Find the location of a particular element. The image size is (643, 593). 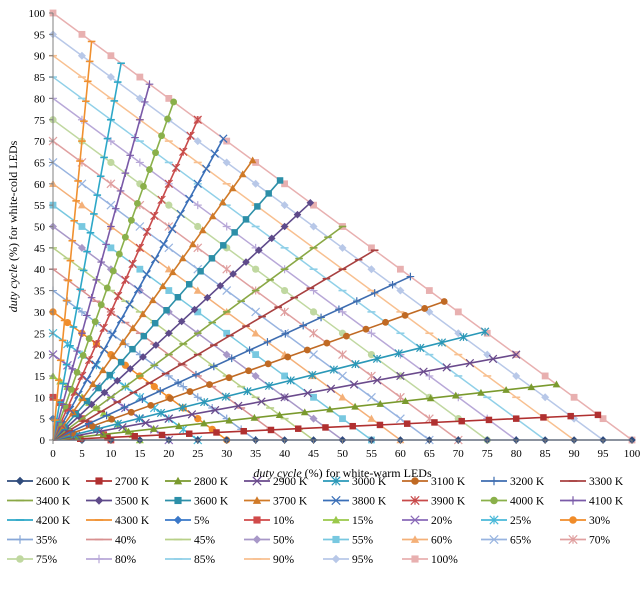

legend-label: 85% is located at coordinates (205, 560).